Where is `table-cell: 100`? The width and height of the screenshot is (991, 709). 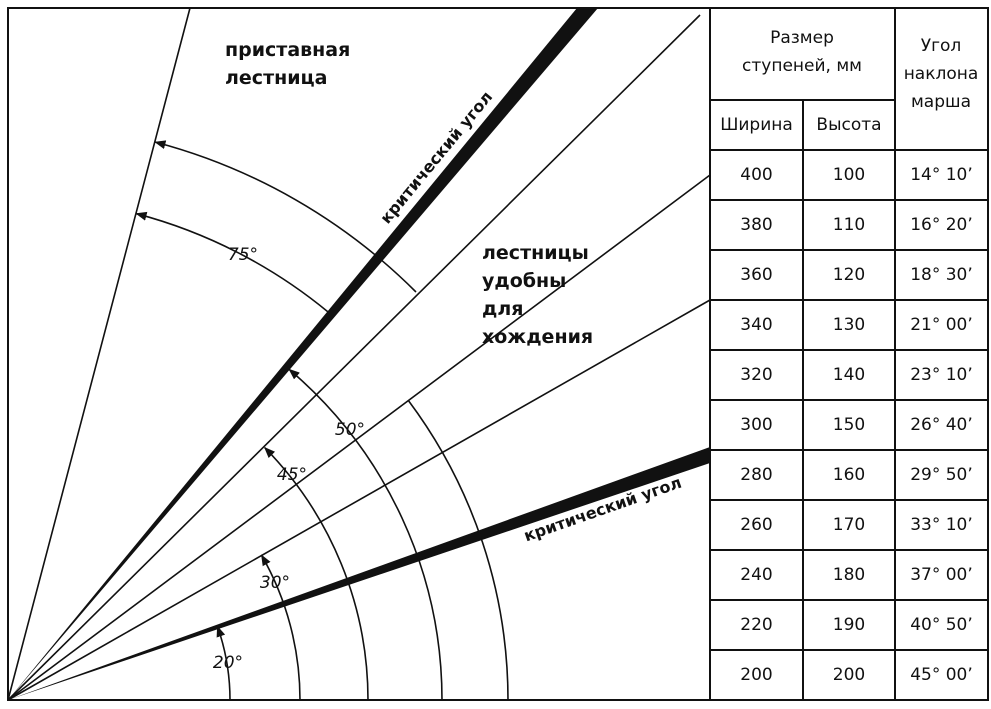
table-cell: 100 is located at coordinates (849, 175).